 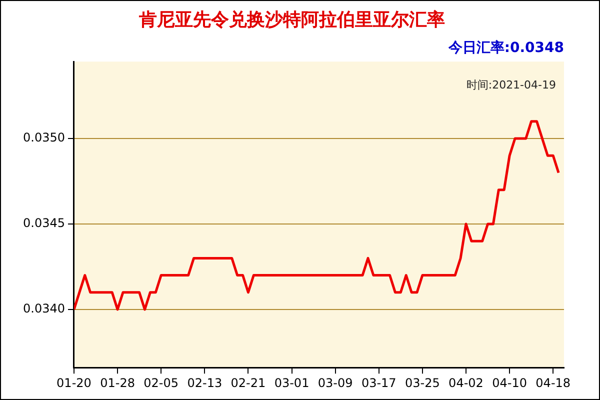 What do you see at coordinates (117, 383) in the screenshot?
I see `x-tick-label: 01-28` at bounding box center [117, 383].